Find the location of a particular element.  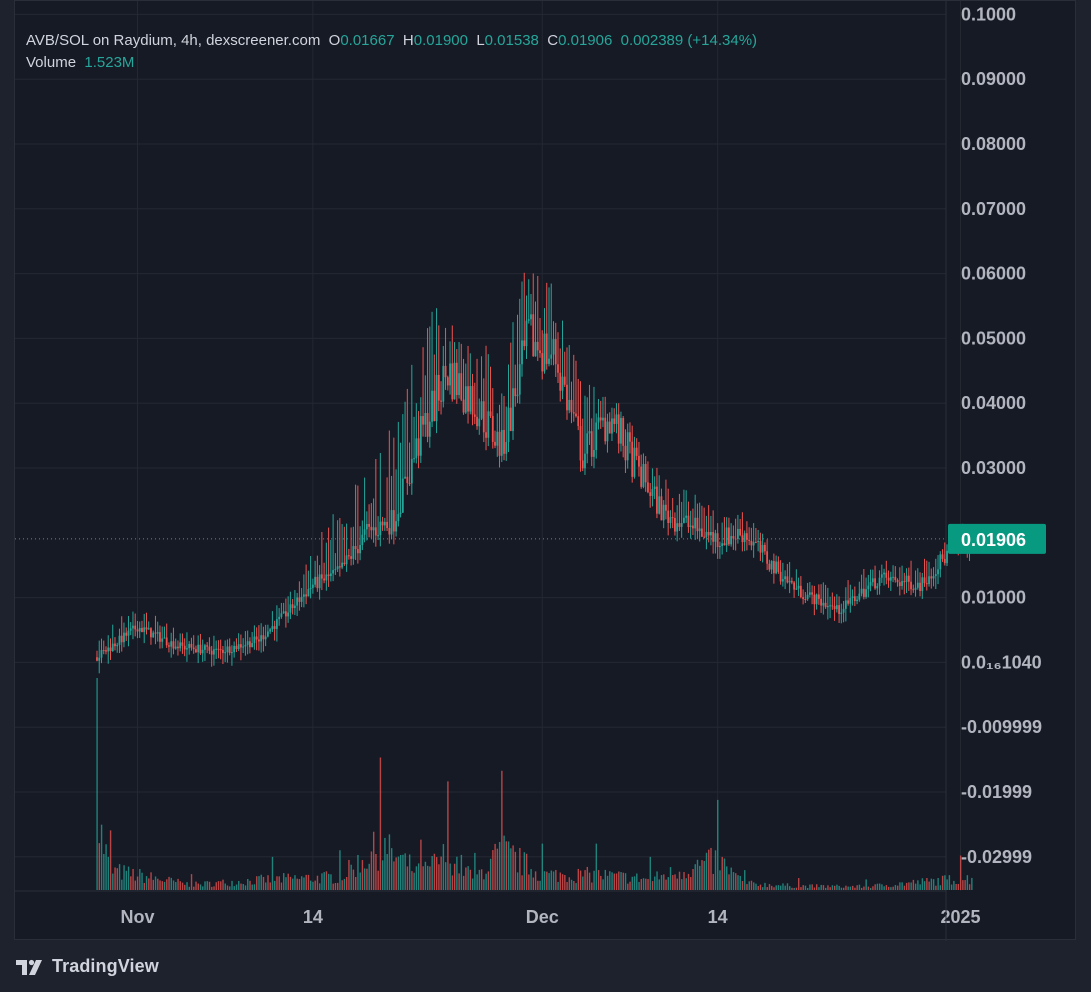

tradingview-logo-icon is located at coordinates (29, 967).